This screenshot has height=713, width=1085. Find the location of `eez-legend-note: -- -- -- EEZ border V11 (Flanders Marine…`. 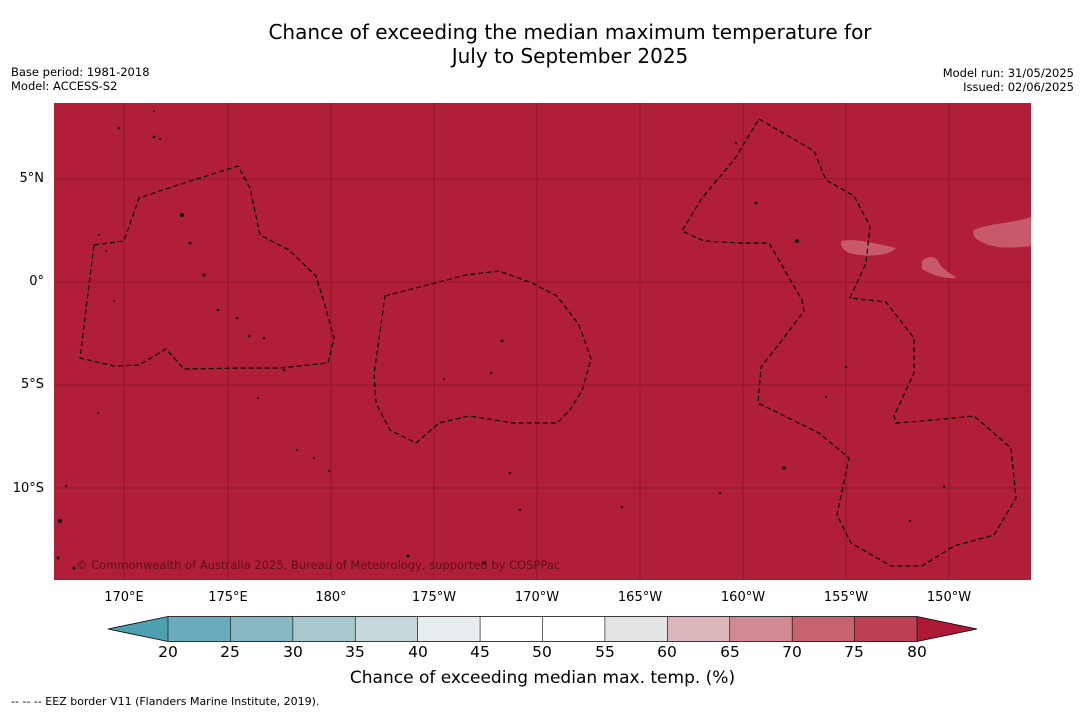

eez-legend-note: -- -- -- EEZ border V11 (Flanders Marine… is located at coordinates (165, 701).